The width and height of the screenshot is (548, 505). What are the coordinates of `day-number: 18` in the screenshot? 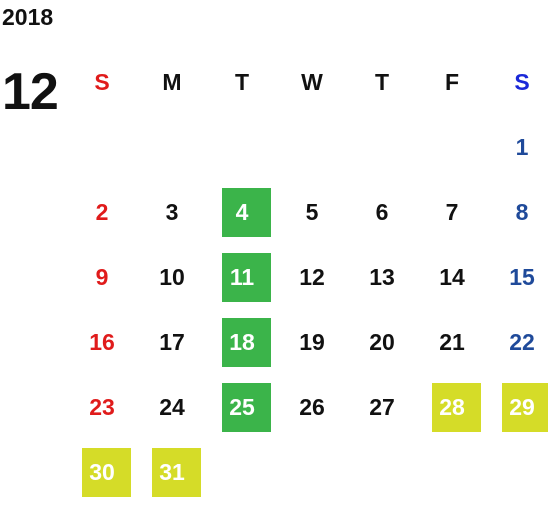 It's located at (242, 342).